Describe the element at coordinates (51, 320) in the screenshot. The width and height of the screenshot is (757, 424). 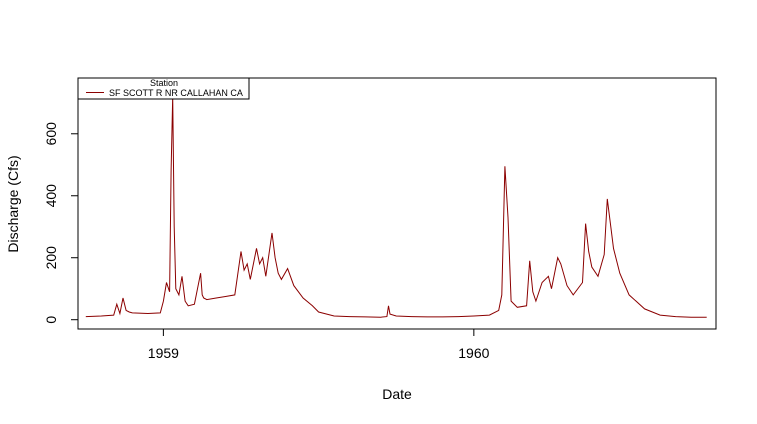
I see `y-tick-label: 0` at that location.